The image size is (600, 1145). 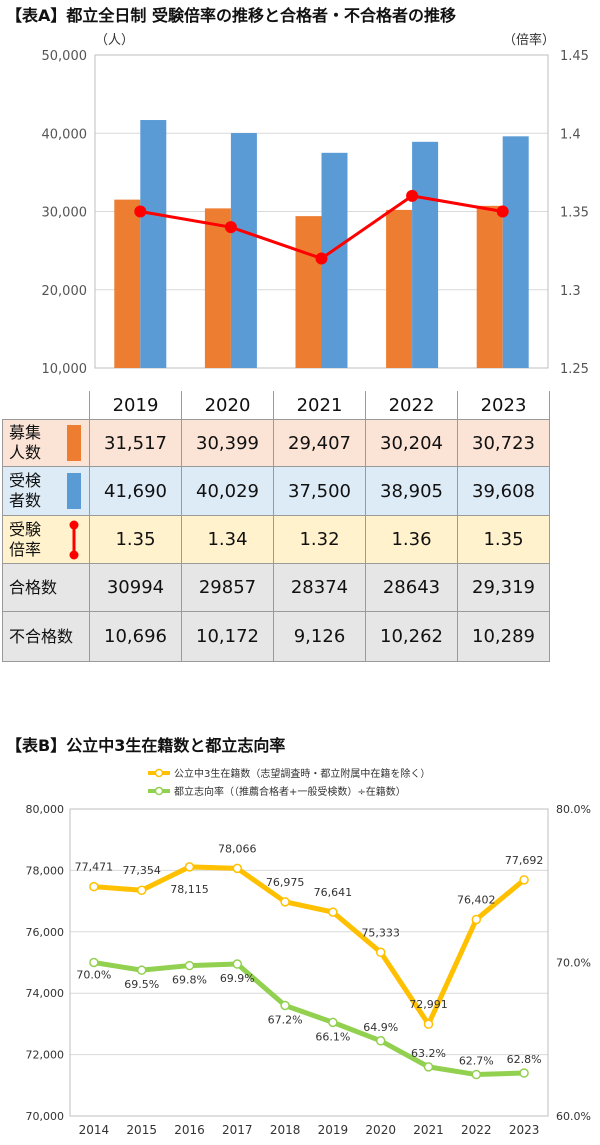 What do you see at coordinates (45, 932) in the screenshot?
I see `y-left-tick-label: 76,000` at bounding box center [45, 932].